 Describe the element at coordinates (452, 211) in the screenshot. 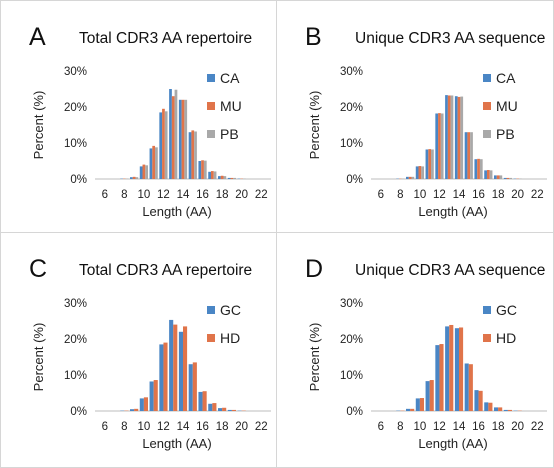

I see `x-axis-label: Length (AA)` at that location.